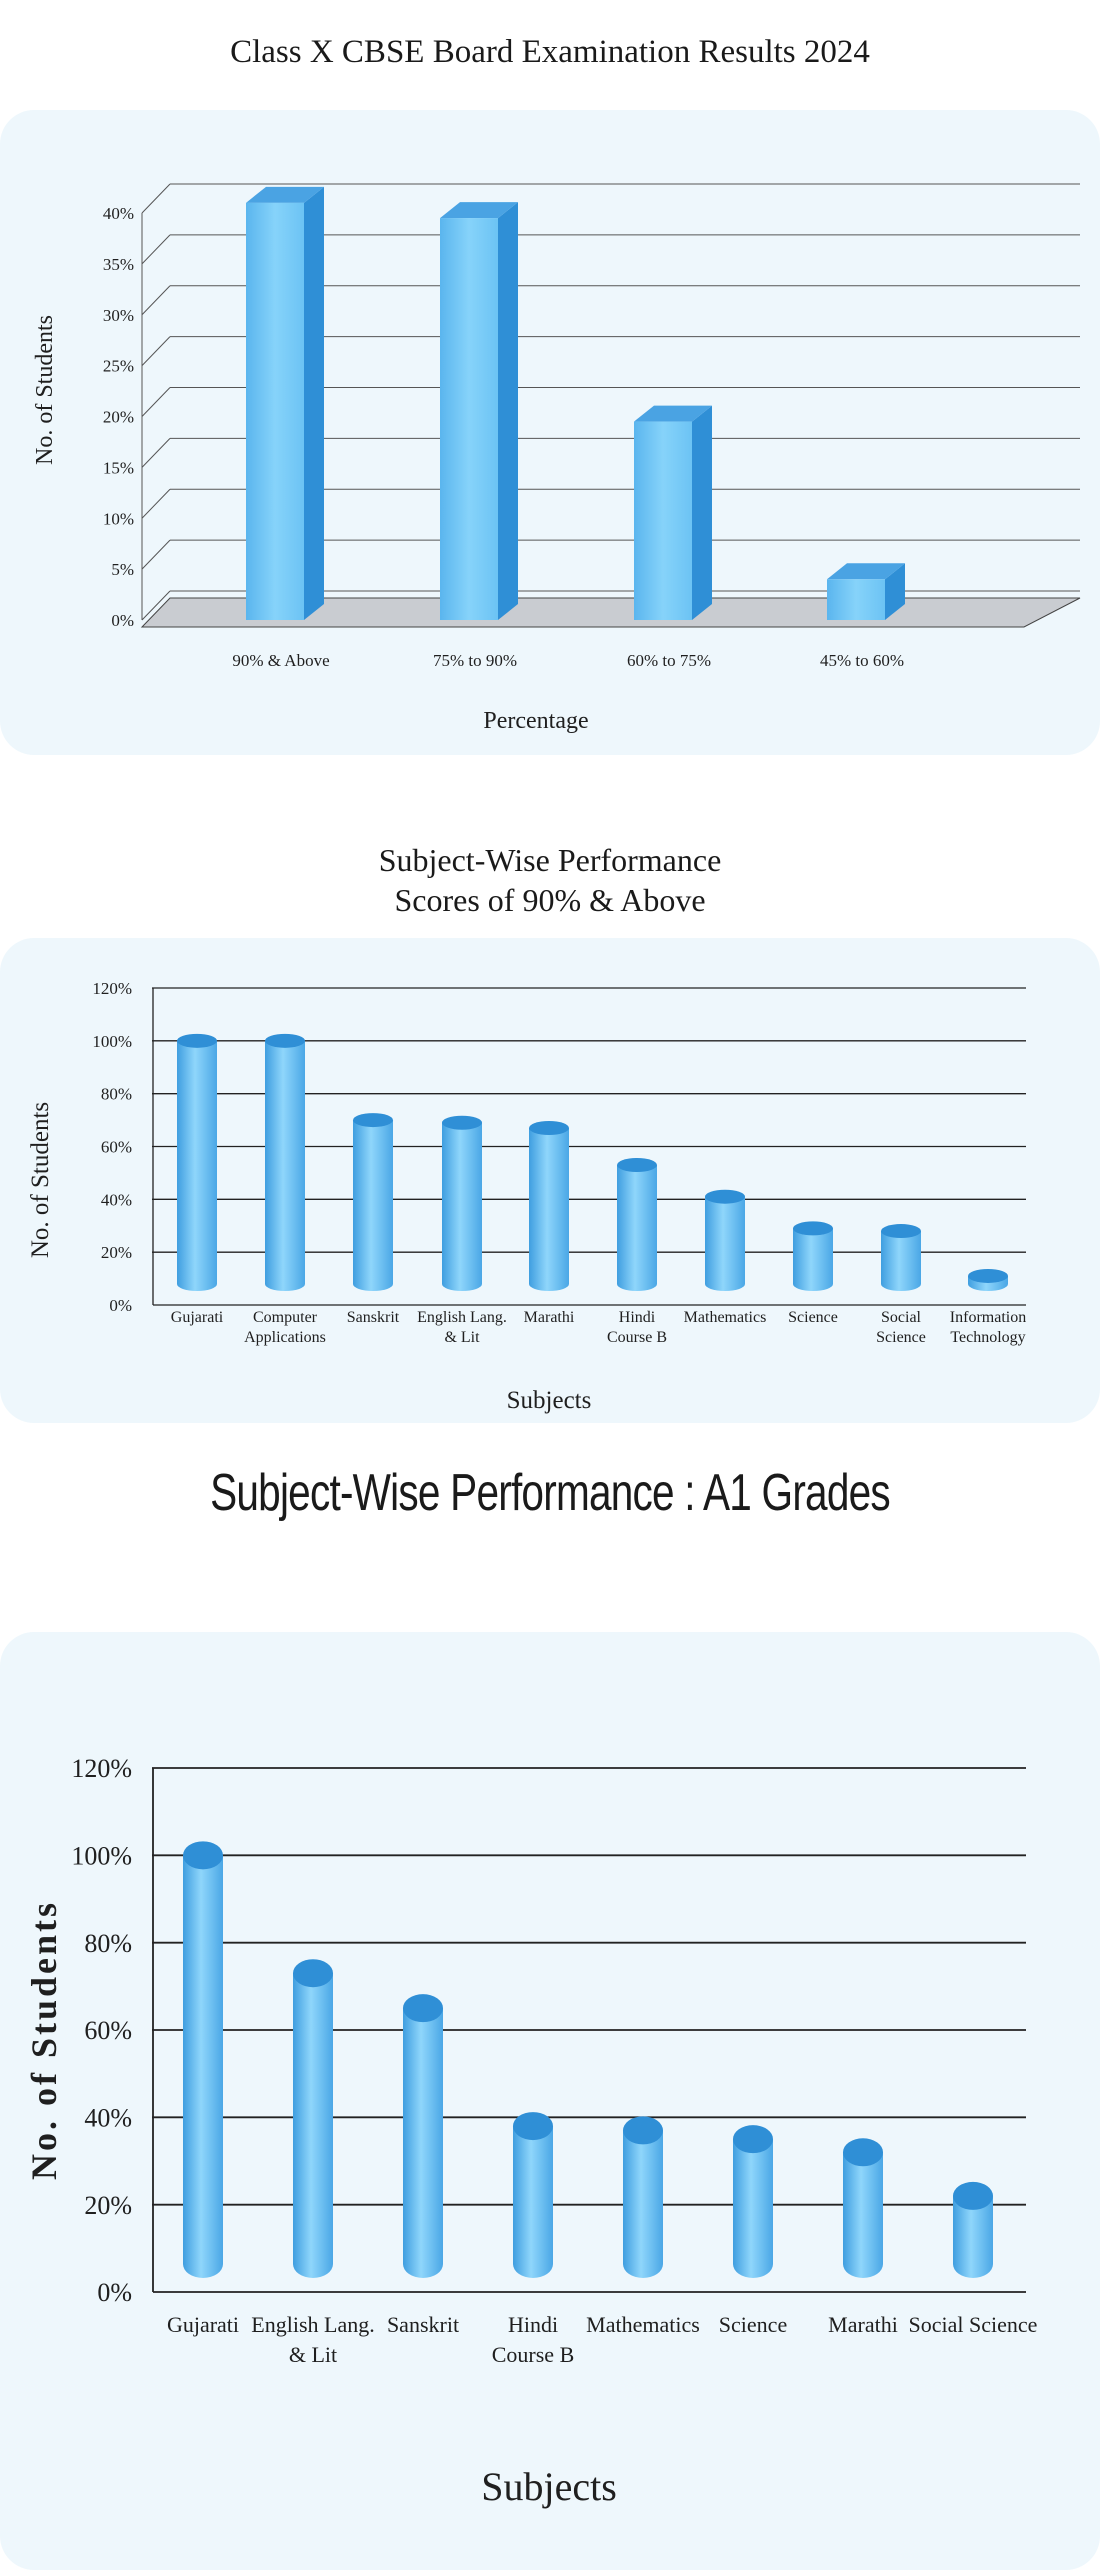 The height and width of the screenshot is (2570, 1100). What do you see at coordinates (118, 467) in the screenshot?
I see `y-tick-label: 15%` at bounding box center [118, 467].